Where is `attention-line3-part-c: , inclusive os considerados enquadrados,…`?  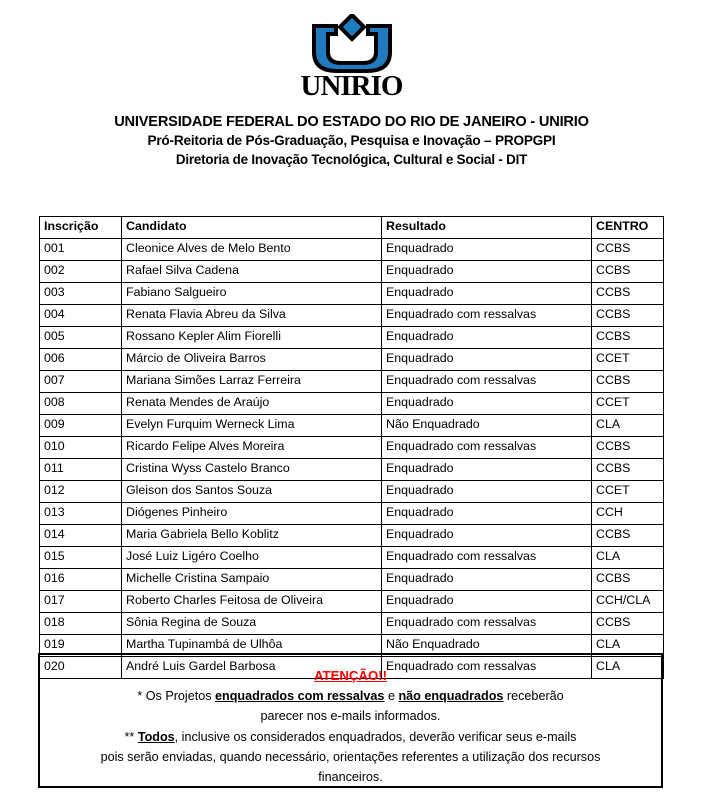 attention-line3-part-c: , inclusive os considerados enquadrados,… is located at coordinates (375, 736).